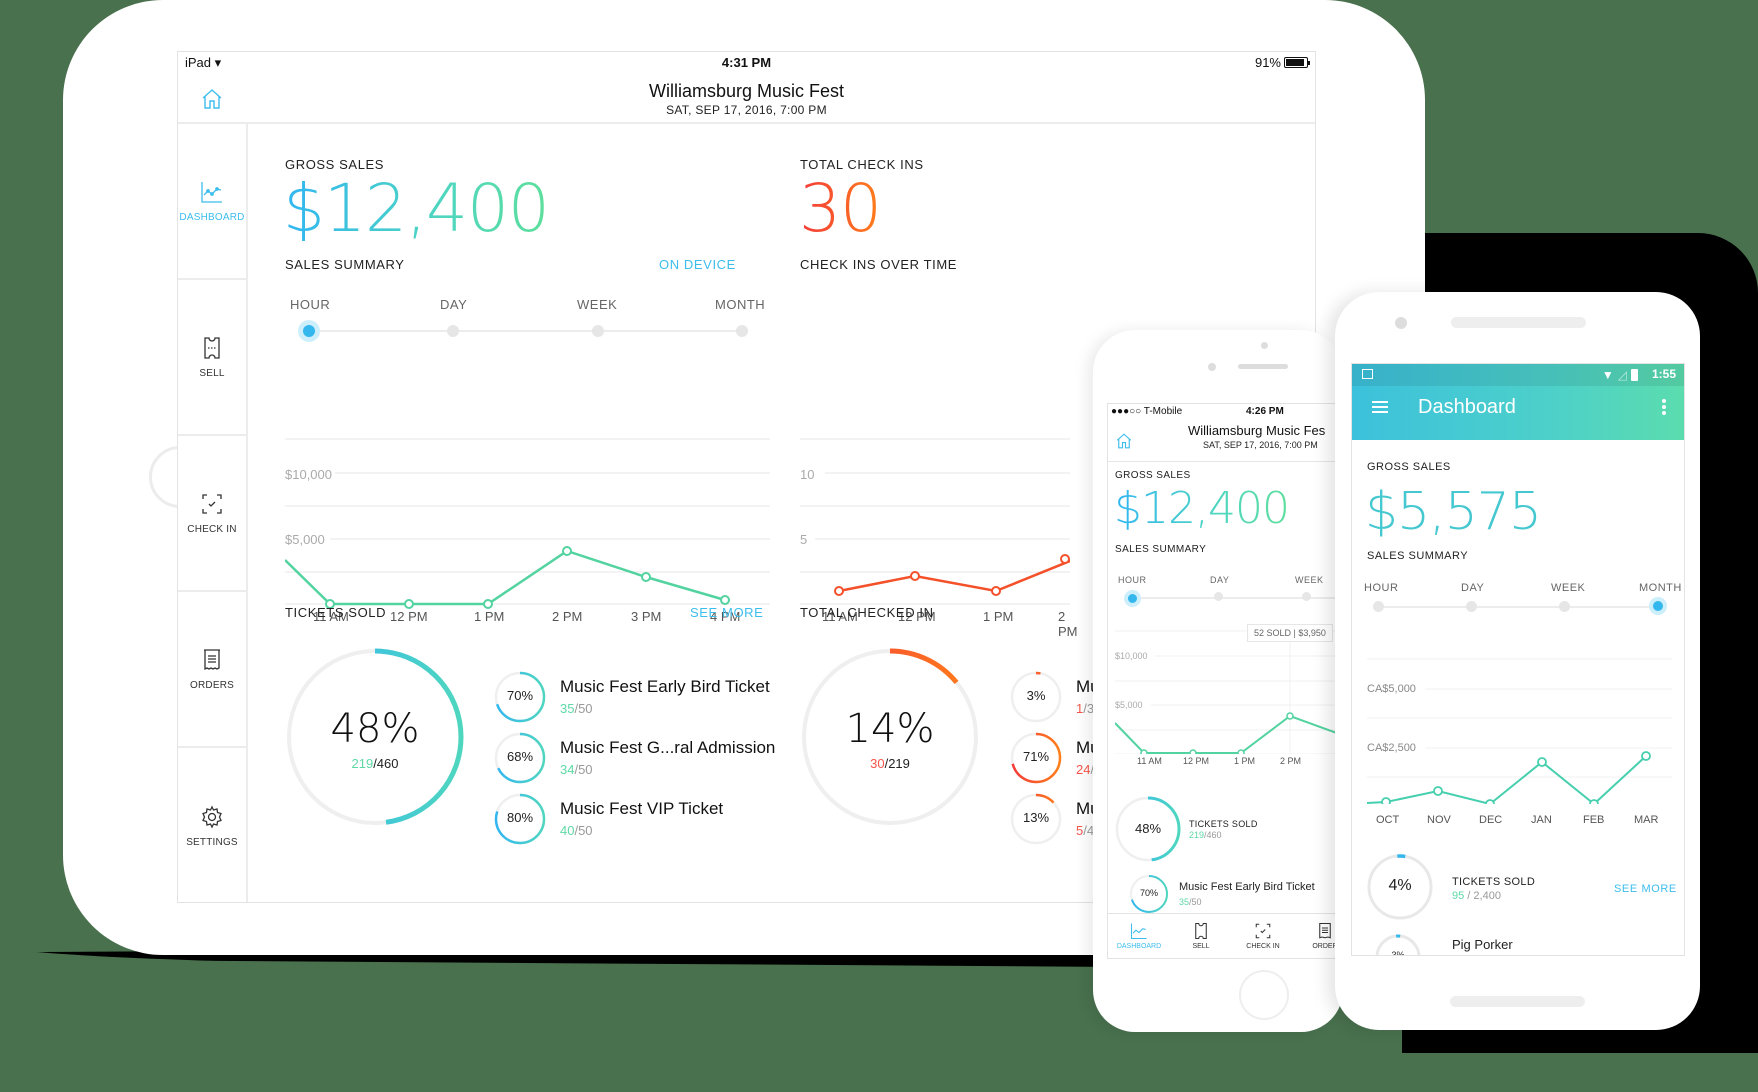 The width and height of the screenshot is (1758, 1092). I want to click on status-bar: iPad ▾ 4:31 PM 91%, so click(746, 65).